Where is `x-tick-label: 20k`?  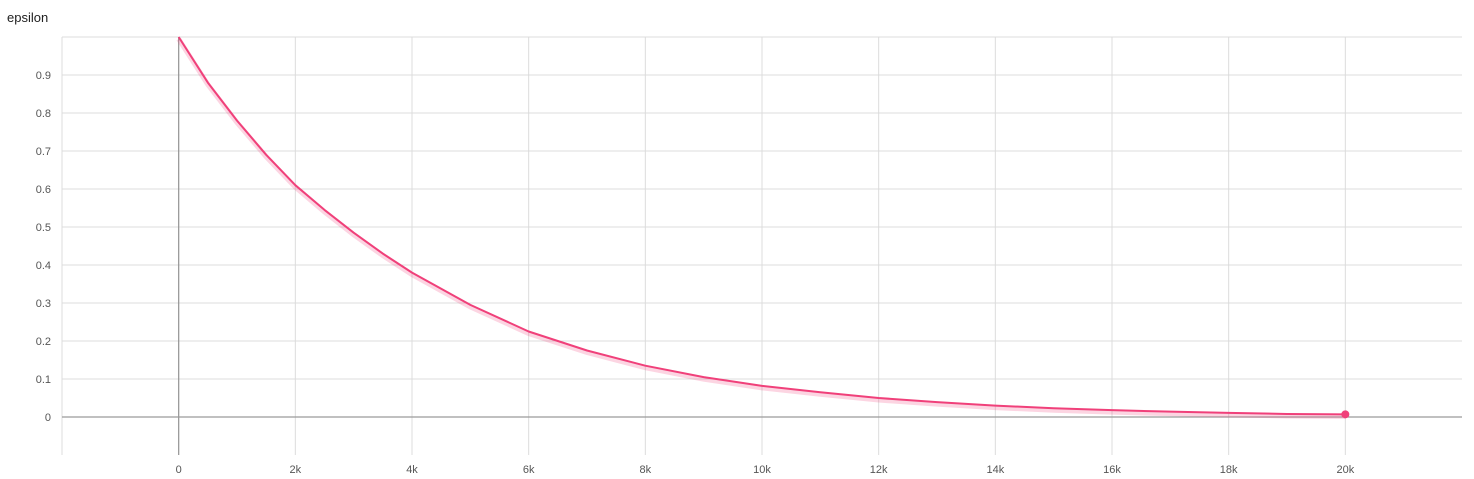 x-tick-label: 20k is located at coordinates (1345, 470).